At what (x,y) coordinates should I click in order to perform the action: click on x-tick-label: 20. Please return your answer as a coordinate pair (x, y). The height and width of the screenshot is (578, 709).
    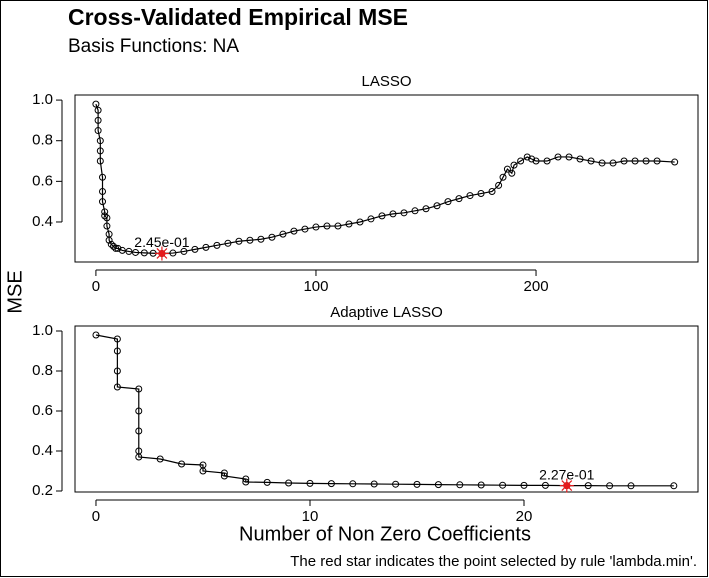
    Looking at the image, I should click on (524, 516).